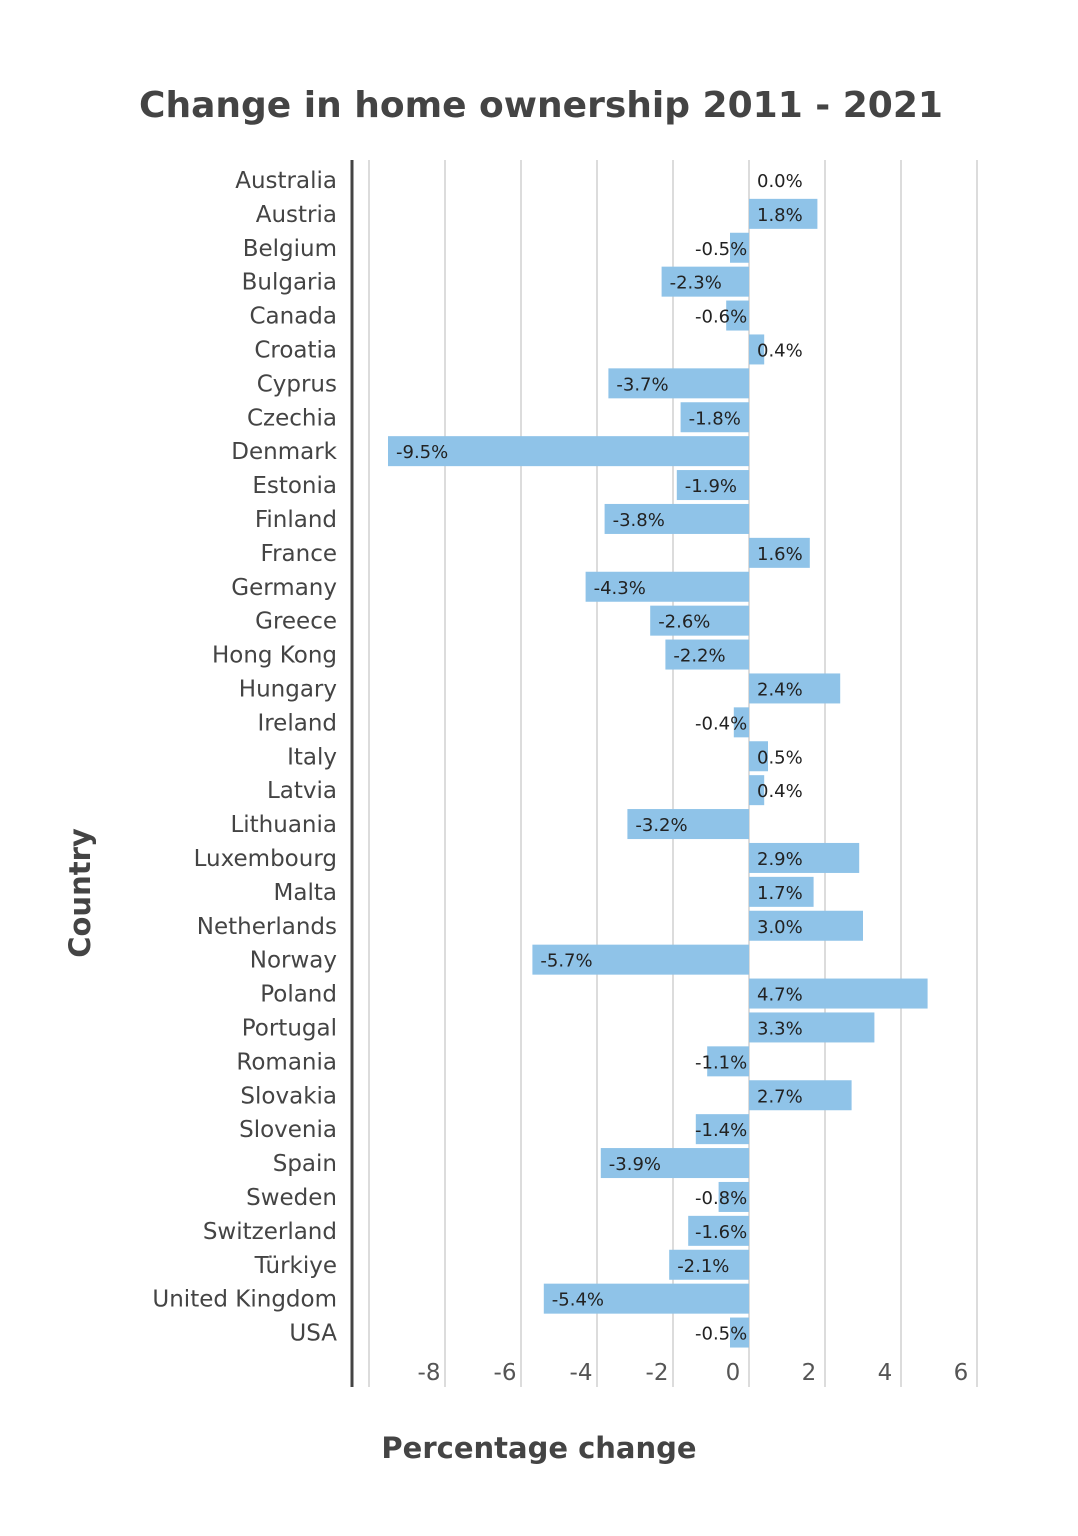 The width and height of the screenshot is (1078, 1536). I want to click on data-label: -0.4%, so click(721, 723).